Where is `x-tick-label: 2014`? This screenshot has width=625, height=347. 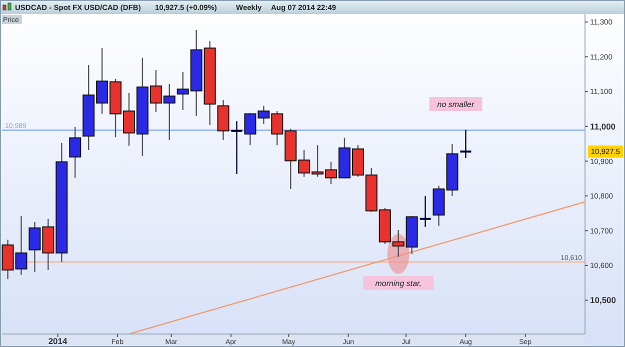 x-tick-label: 2014 is located at coordinates (58, 341).